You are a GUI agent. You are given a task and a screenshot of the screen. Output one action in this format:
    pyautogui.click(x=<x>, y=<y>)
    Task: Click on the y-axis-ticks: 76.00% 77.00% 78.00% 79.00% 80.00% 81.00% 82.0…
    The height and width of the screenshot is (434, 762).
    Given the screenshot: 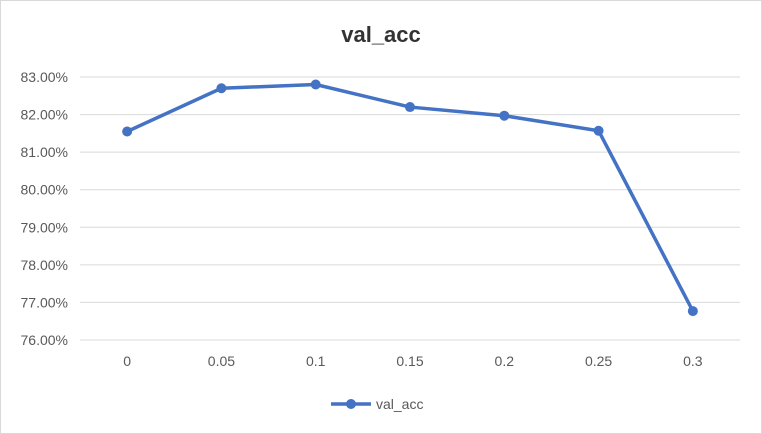 What is the action you would take?
    pyautogui.click(x=44, y=208)
    